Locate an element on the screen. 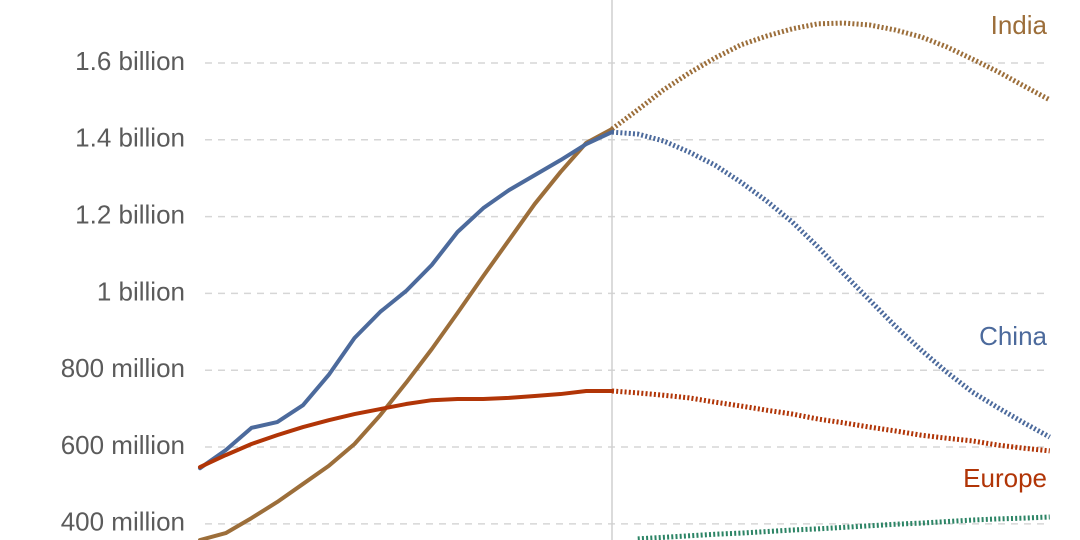 This screenshot has width=1080, height=540. y-tick-label: 1.2 billion is located at coordinates (130, 214).